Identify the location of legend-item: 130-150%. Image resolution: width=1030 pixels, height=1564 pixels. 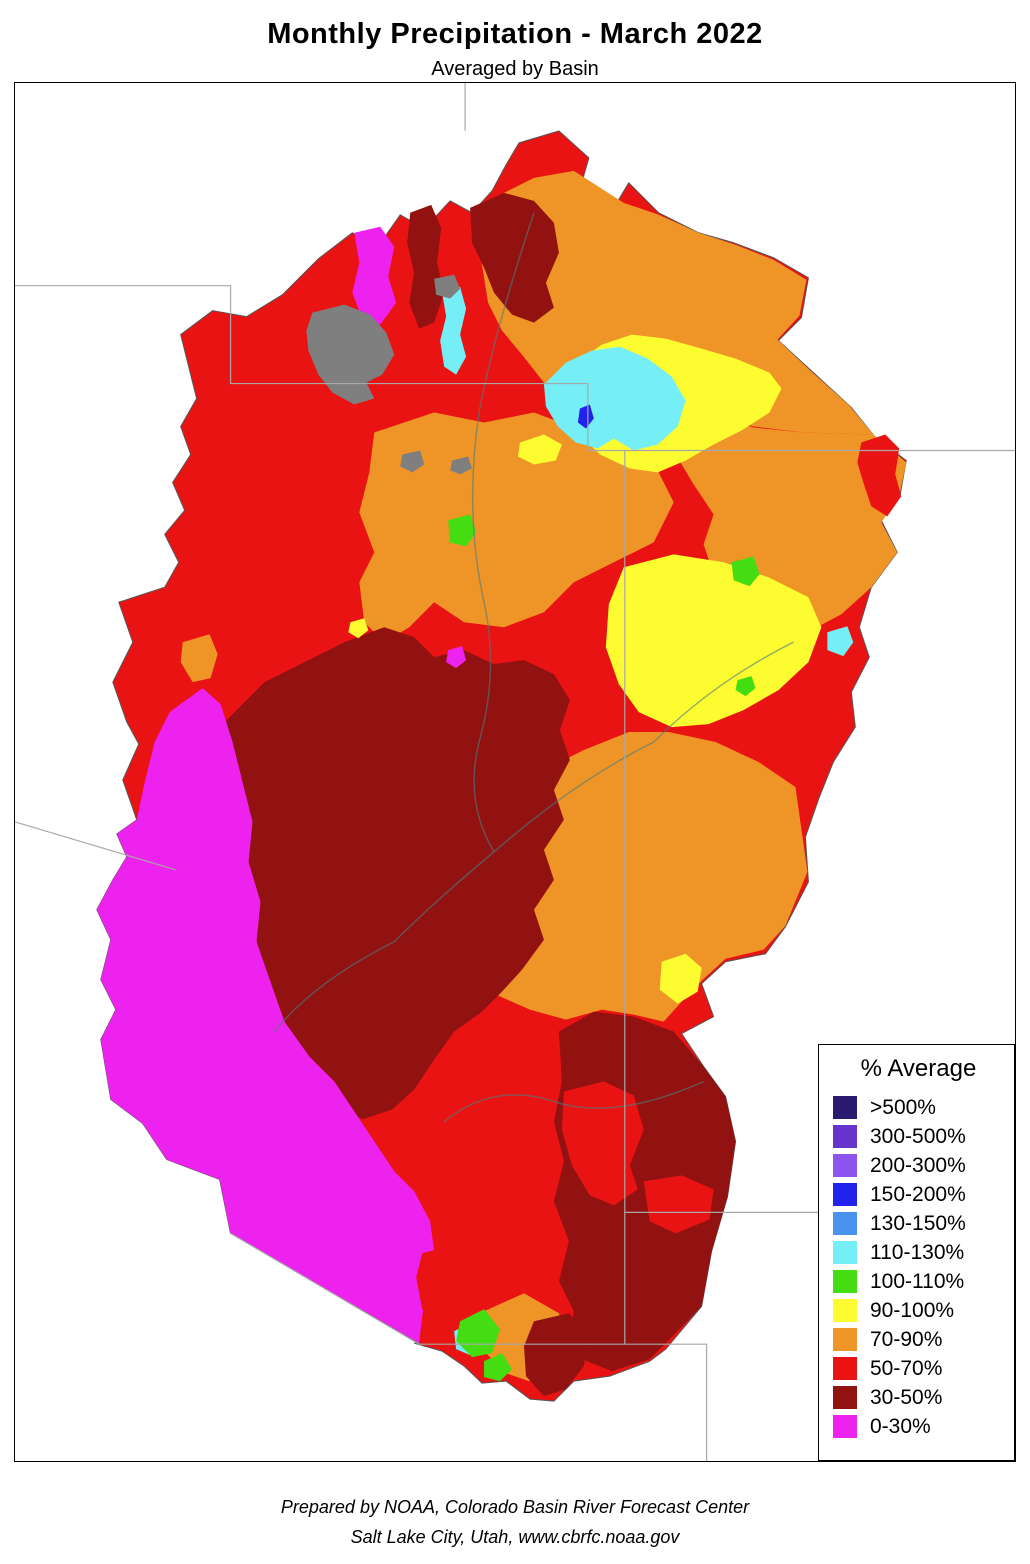
(918, 1223).